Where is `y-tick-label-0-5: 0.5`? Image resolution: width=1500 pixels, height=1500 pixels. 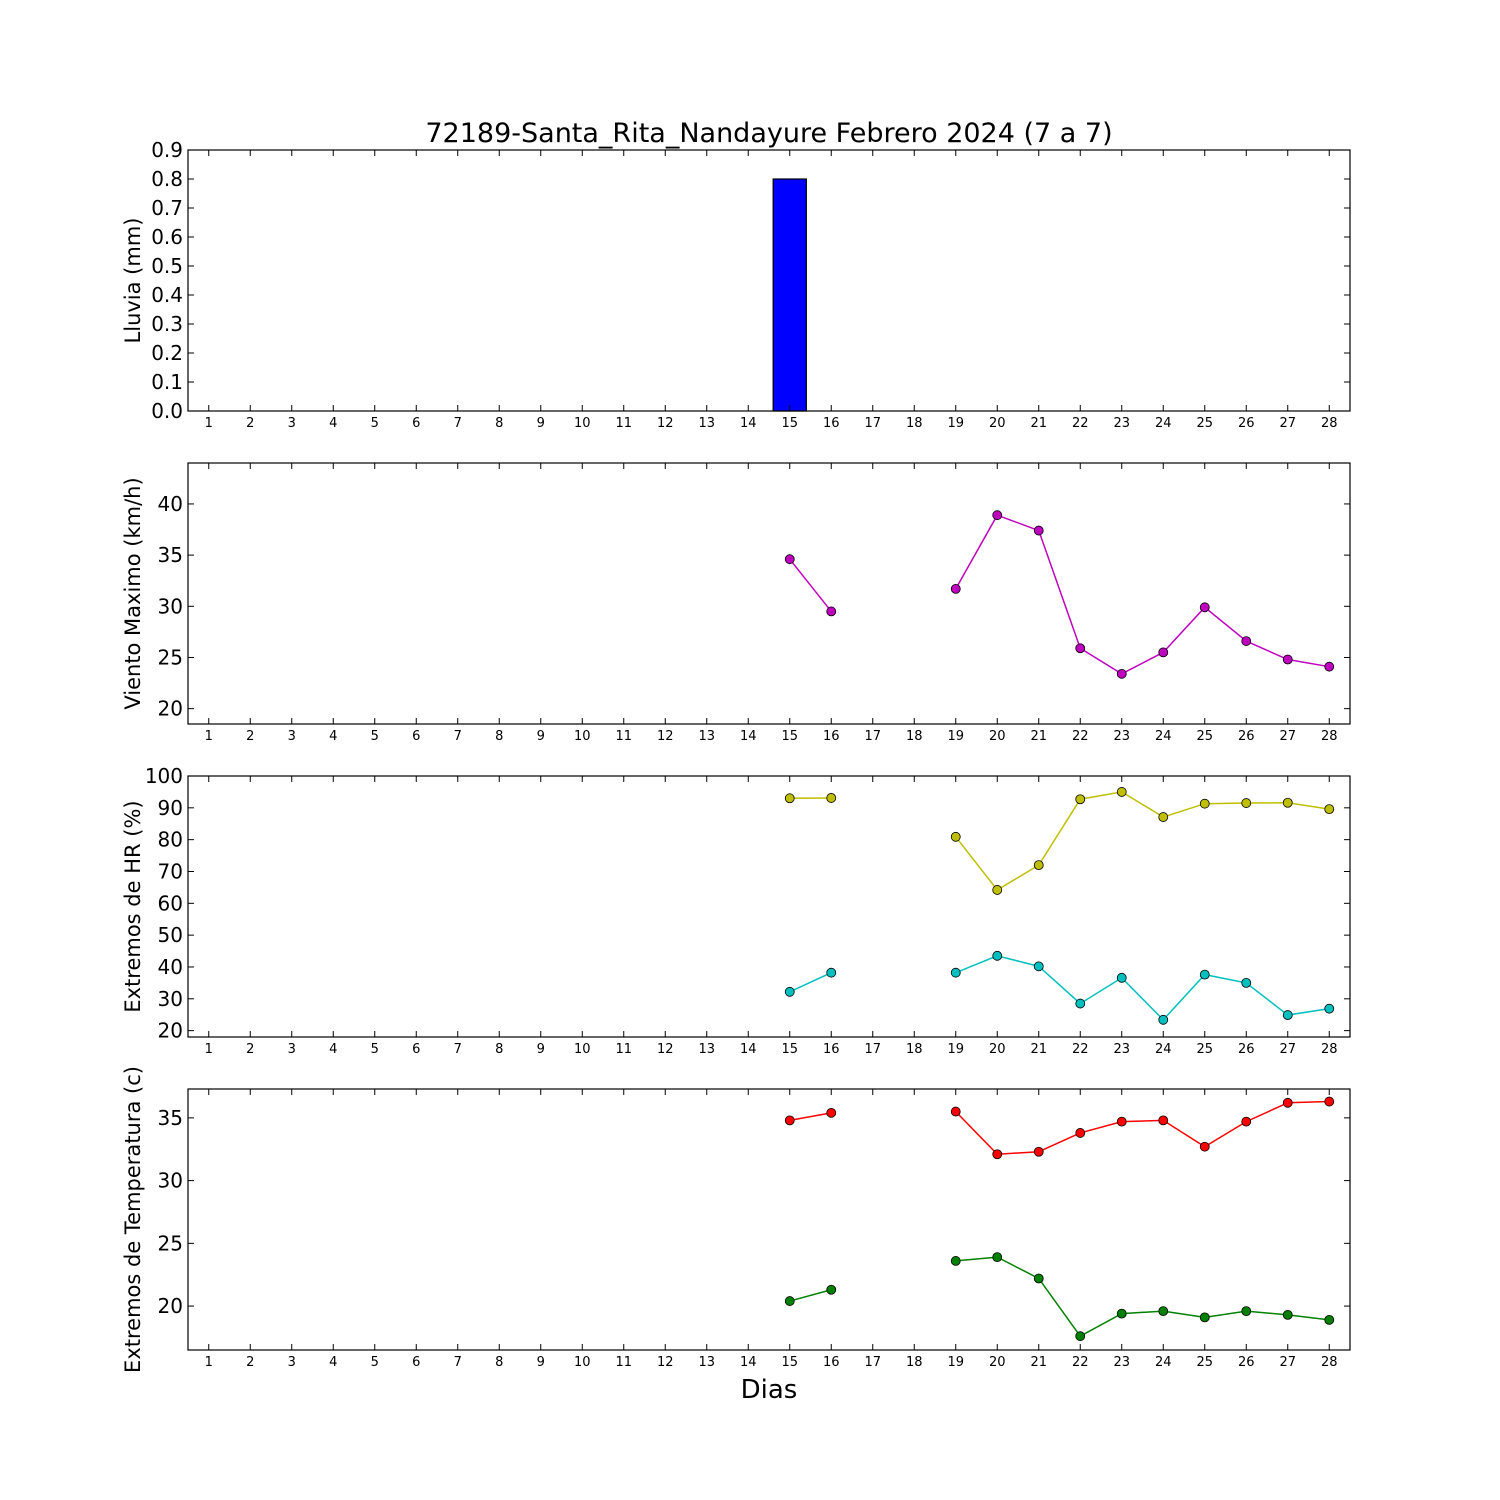
y-tick-label-0-5: 0.5 is located at coordinates (167, 266).